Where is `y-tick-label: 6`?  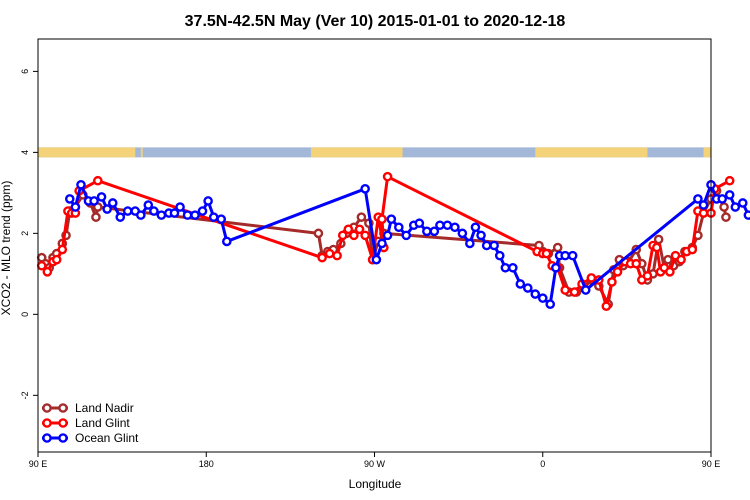 y-tick-label: 6 is located at coordinates (25, 71).